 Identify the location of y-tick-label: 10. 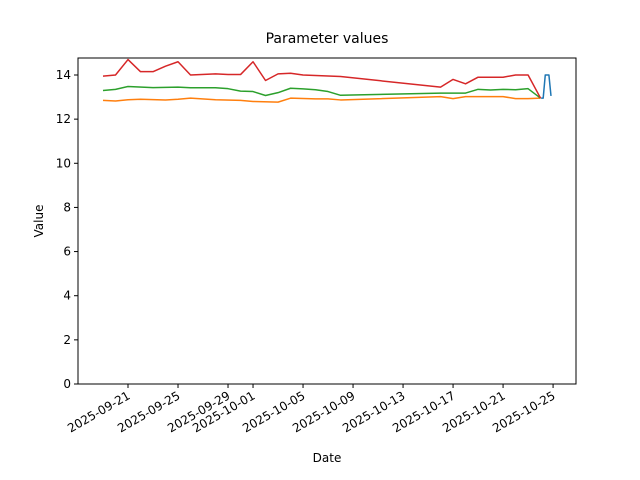
(63, 163).